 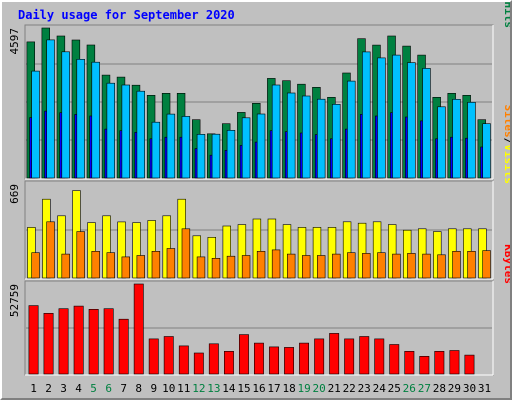 I want to click on x-tick-label: 27, so click(x=424, y=388).